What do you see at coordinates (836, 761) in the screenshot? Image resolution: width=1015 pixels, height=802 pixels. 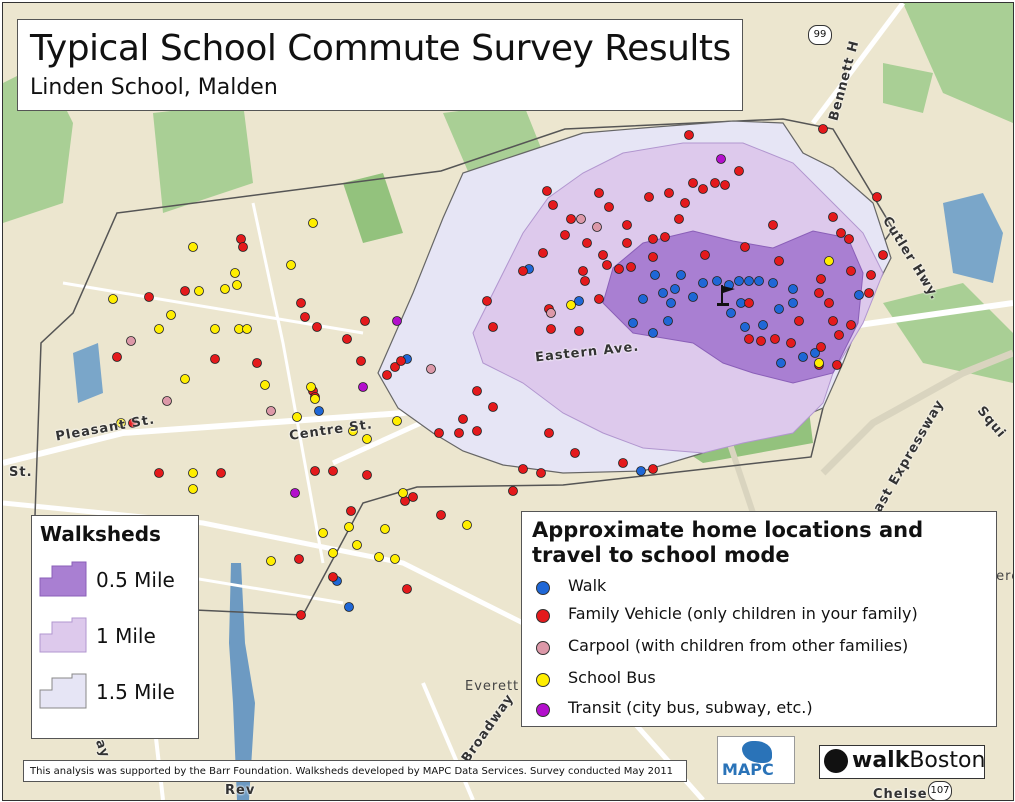 I see `walker-icon` at bounding box center [836, 761].